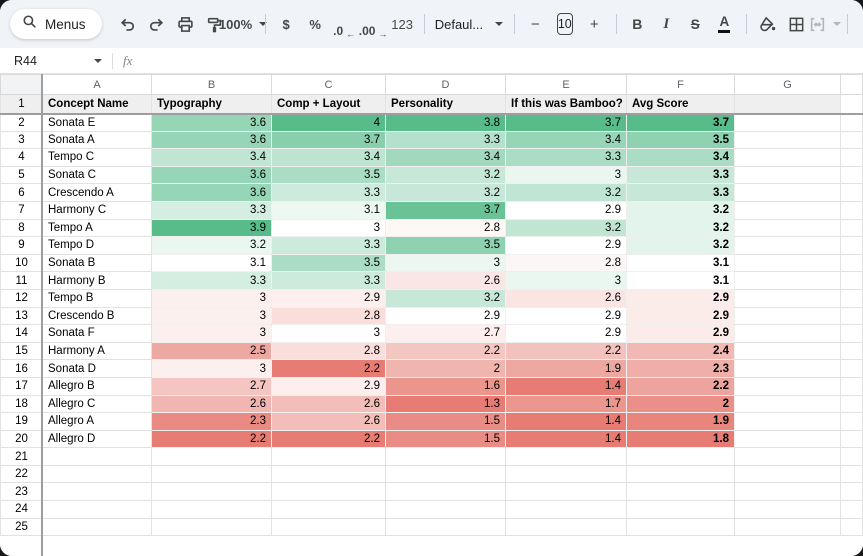  What do you see at coordinates (97, 492) in the screenshot?
I see `cell-A23` at bounding box center [97, 492].